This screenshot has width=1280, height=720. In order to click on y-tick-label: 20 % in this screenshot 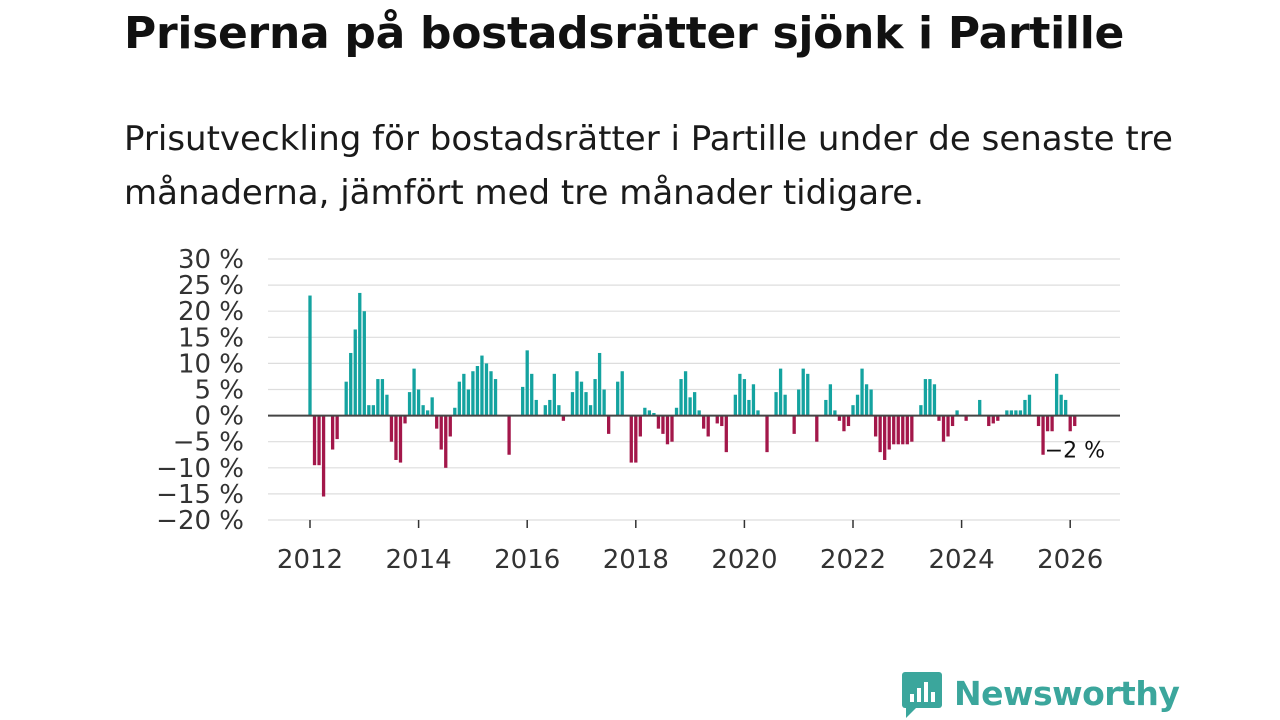, I will do `click(211, 312)`.